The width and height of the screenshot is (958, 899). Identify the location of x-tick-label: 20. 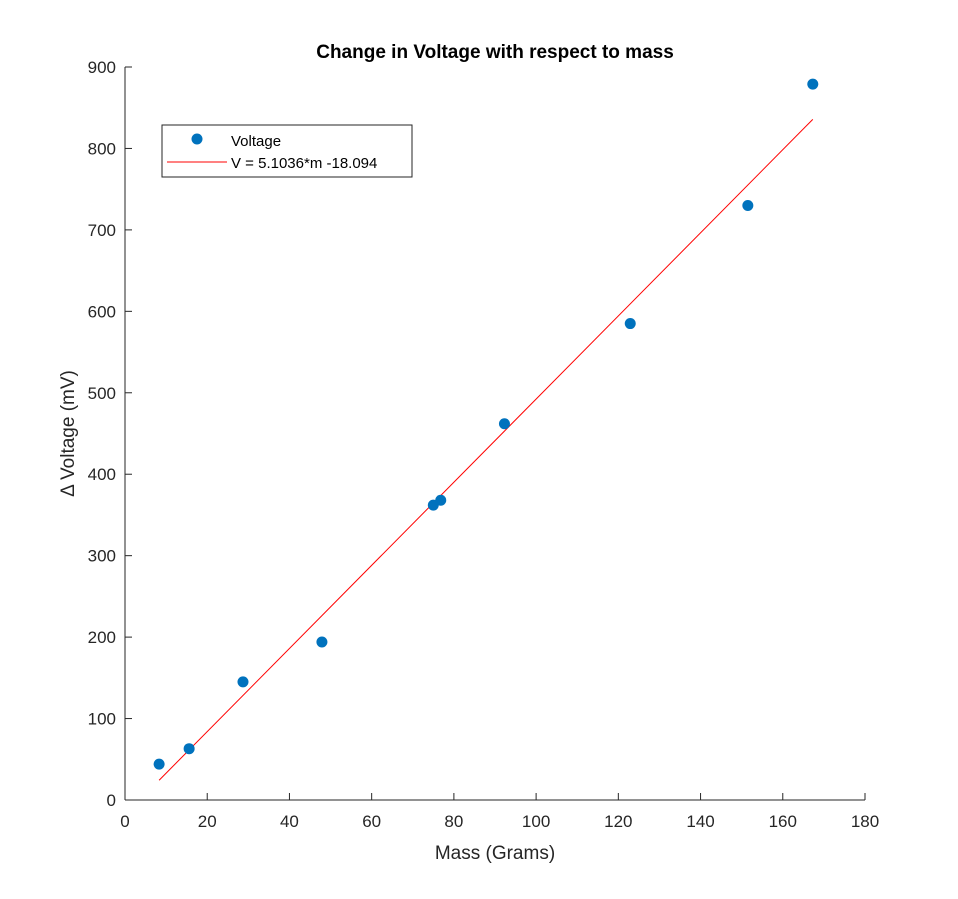
(207, 821).